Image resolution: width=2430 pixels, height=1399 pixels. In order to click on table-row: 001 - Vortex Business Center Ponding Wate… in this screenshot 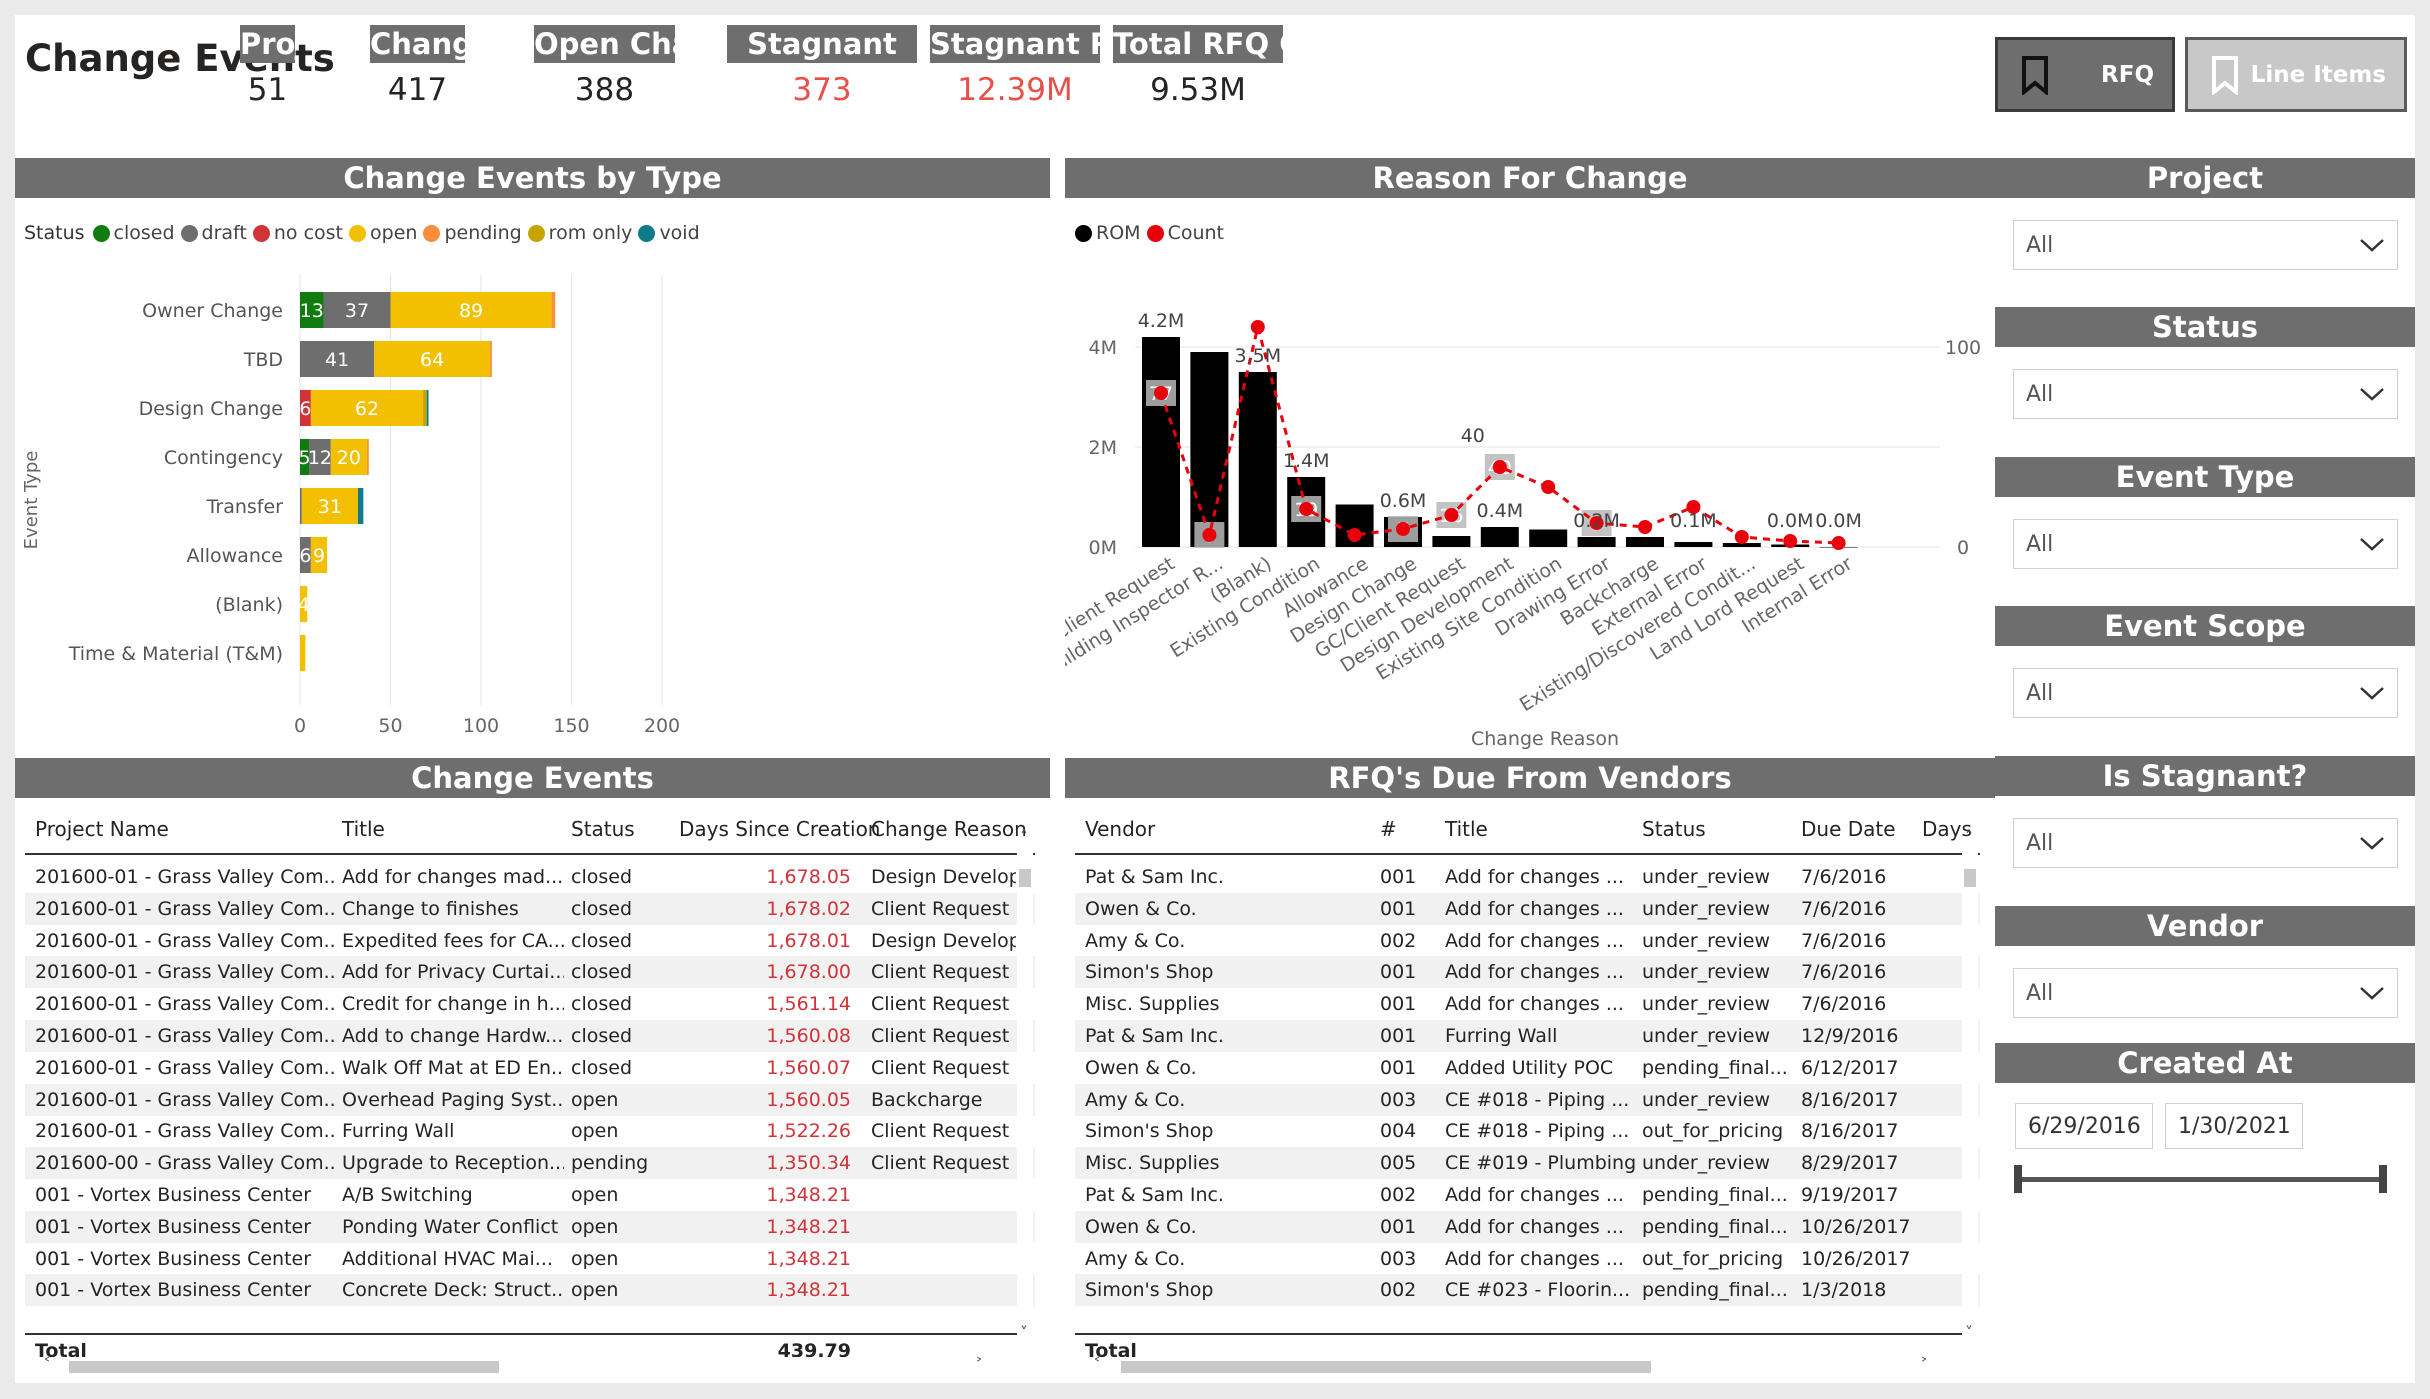, I will do `click(530, 1226)`.